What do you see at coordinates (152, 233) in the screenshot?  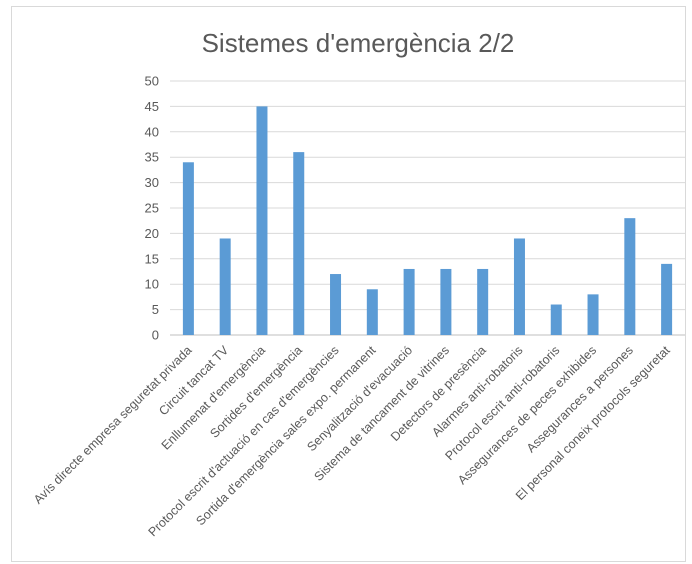 I see `y-tick-label: 20` at bounding box center [152, 233].